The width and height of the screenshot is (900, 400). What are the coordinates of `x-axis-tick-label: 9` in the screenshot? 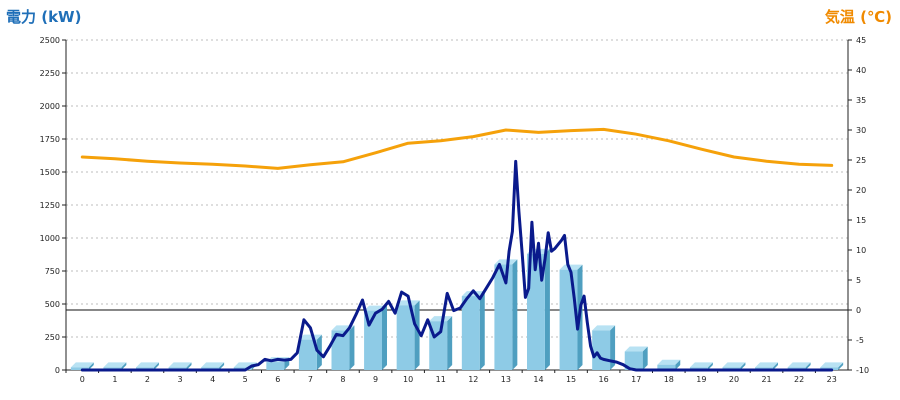 It's located at (375, 379).